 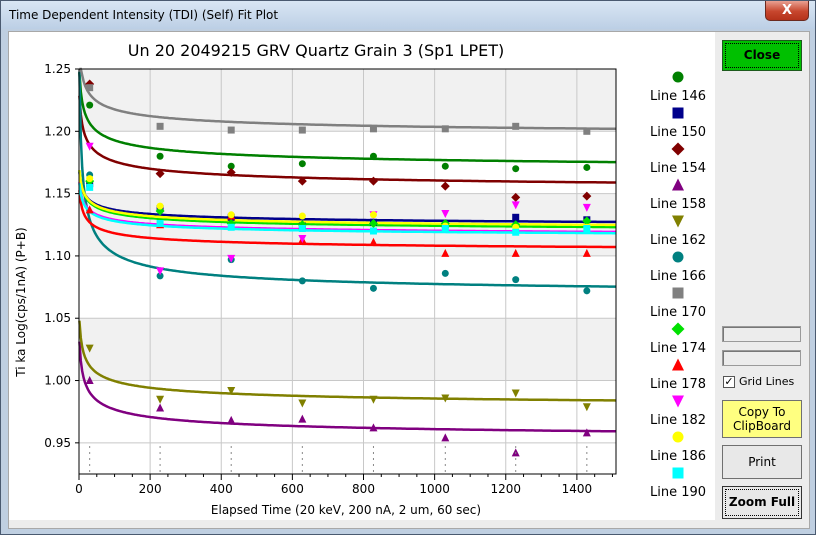 What do you see at coordinates (678, 312) in the screenshot?
I see `legend-label-line-170: Line 170` at bounding box center [678, 312].